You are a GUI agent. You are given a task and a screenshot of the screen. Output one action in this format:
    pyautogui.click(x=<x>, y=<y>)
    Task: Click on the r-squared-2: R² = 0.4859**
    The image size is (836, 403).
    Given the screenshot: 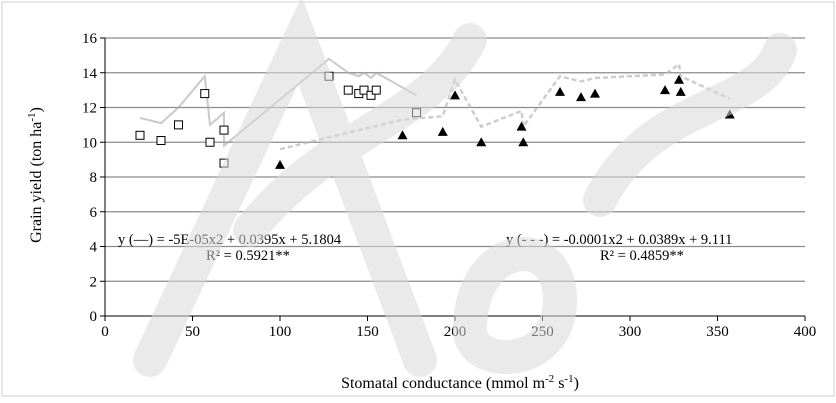 What is the action you would take?
    pyautogui.click(x=642, y=256)
    